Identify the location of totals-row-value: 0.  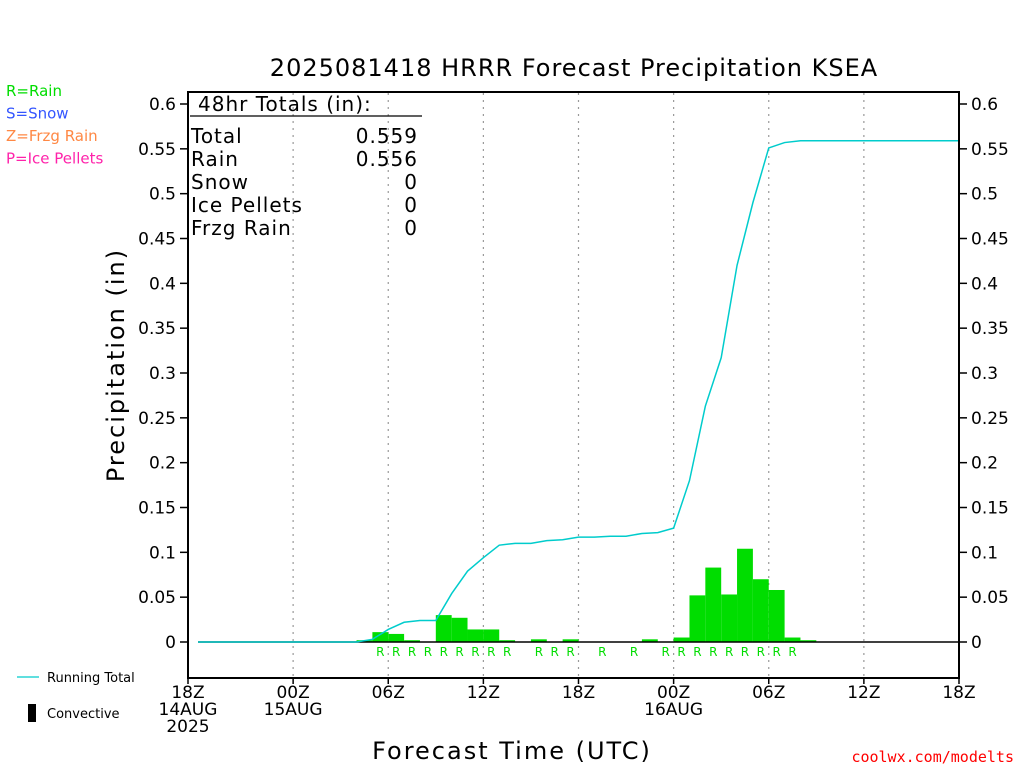
(411, 228).